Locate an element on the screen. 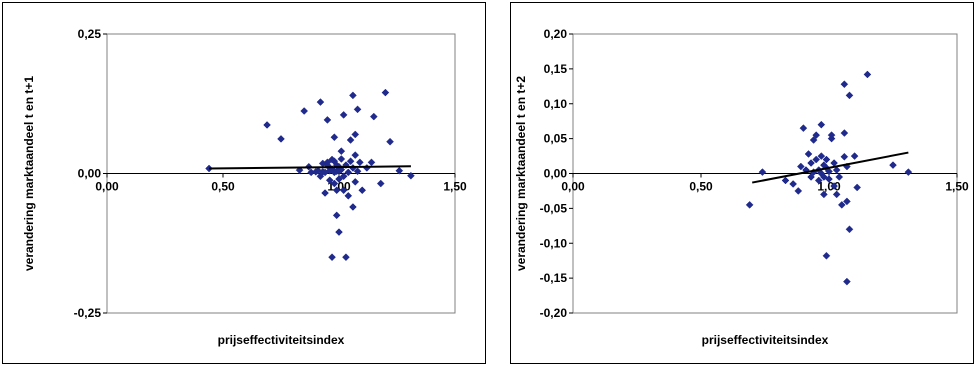  y-tick-label: -0,10 is located at coordinates (554, 243).